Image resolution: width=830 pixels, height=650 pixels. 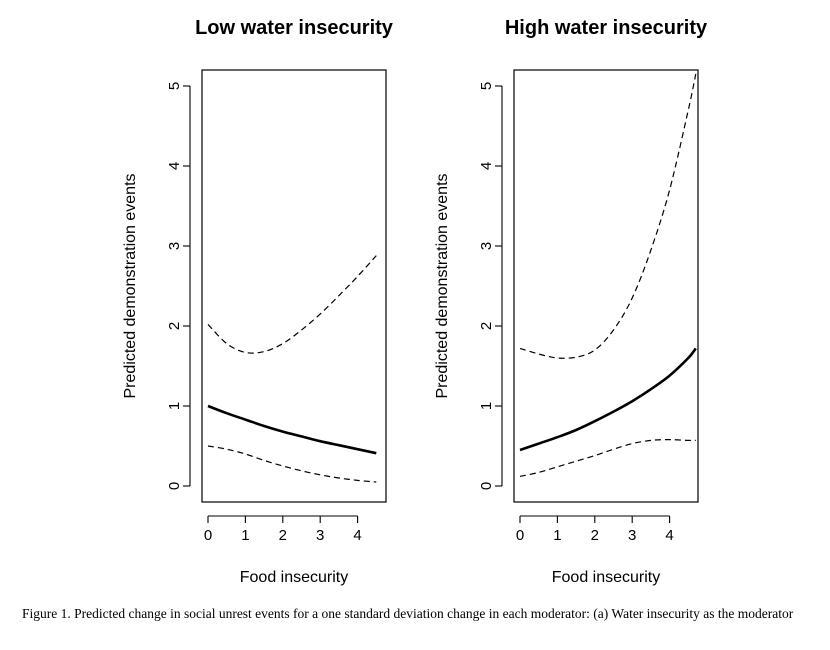 What do you see at coordinates (294, 28) in the screenshot?
I see `panel-title: Low water insecurity` at bounding box center [294, 28].